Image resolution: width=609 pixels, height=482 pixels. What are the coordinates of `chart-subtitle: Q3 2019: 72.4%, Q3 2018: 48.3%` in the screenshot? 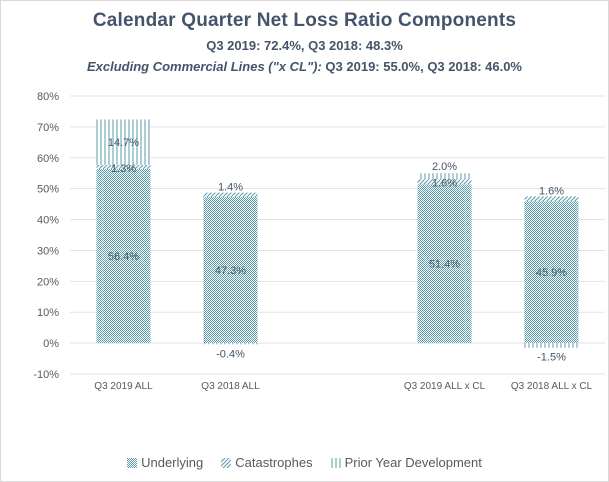 It's located at (304, 45).